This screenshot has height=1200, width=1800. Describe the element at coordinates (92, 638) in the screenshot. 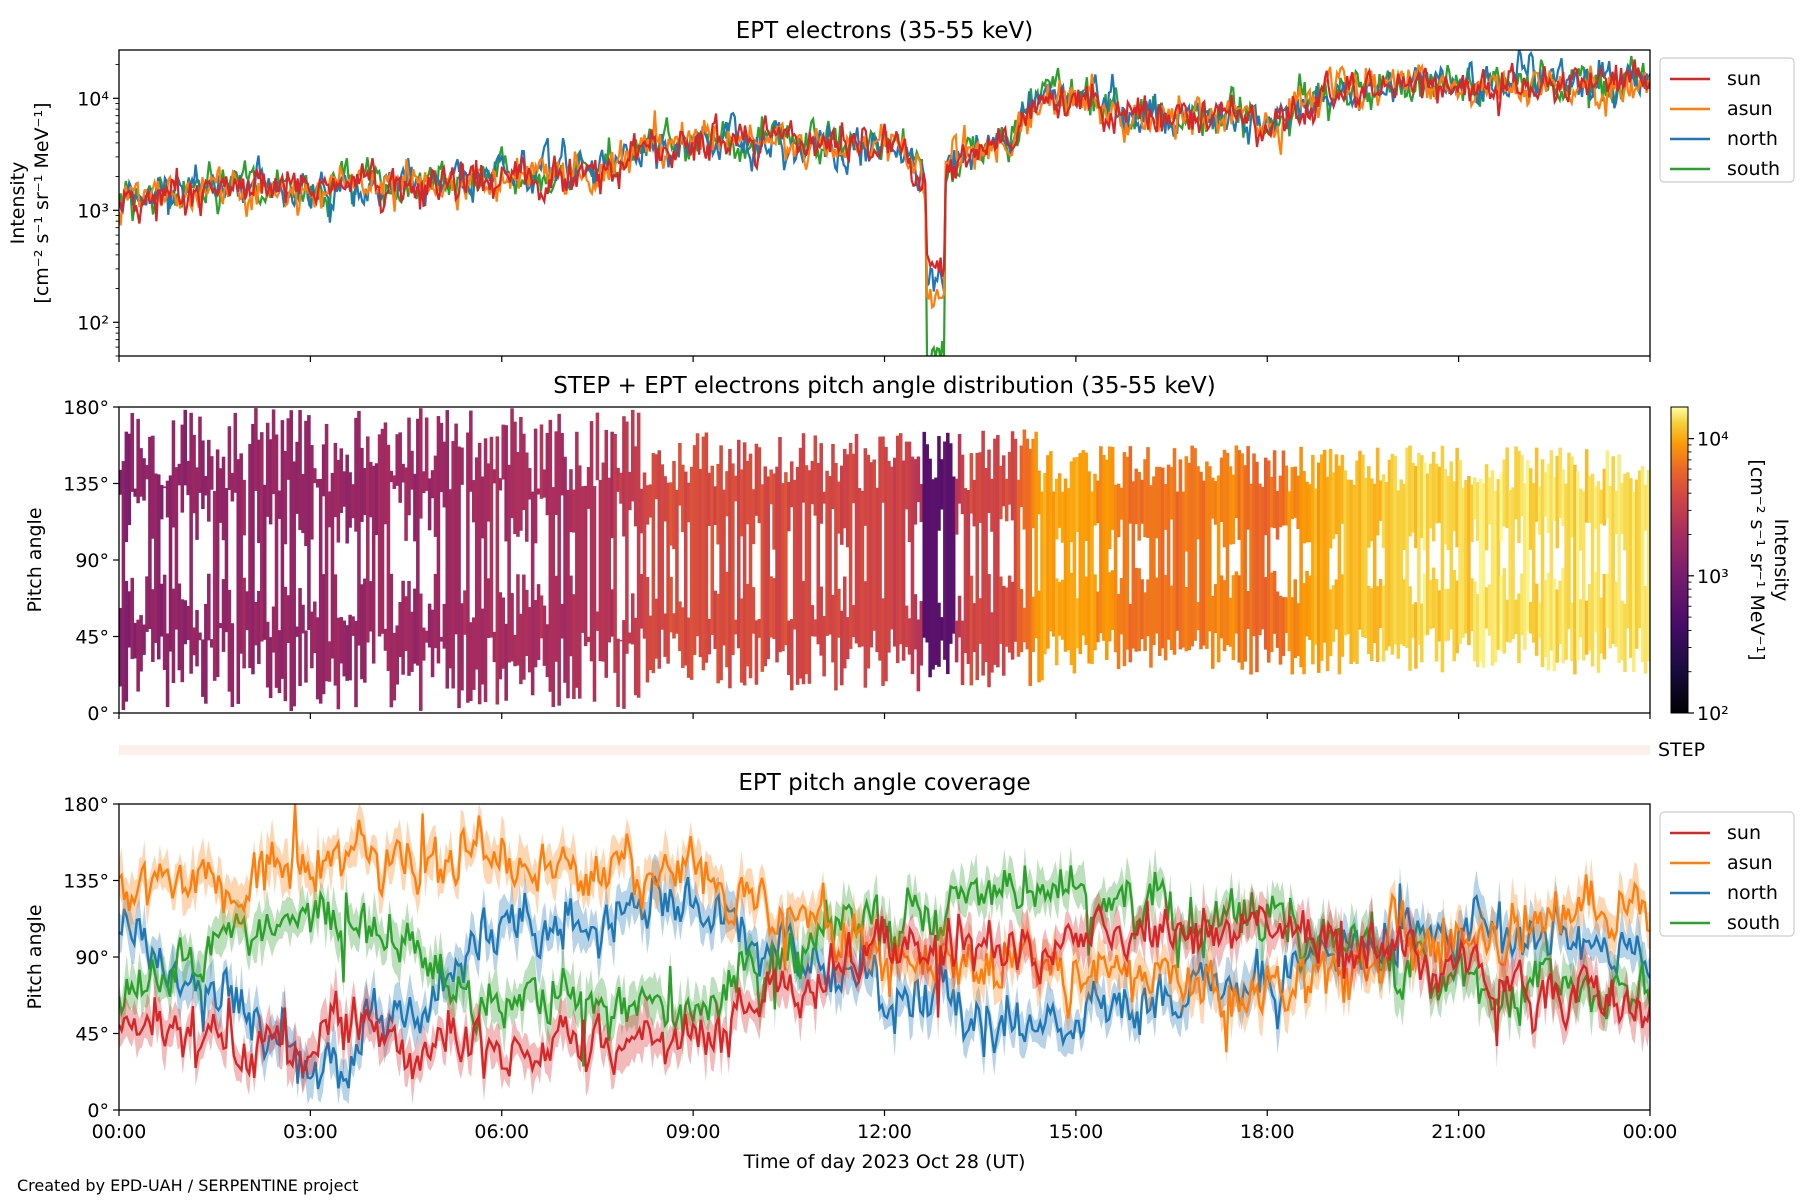

I see `panel2-ytick-label: 45°` at that location.